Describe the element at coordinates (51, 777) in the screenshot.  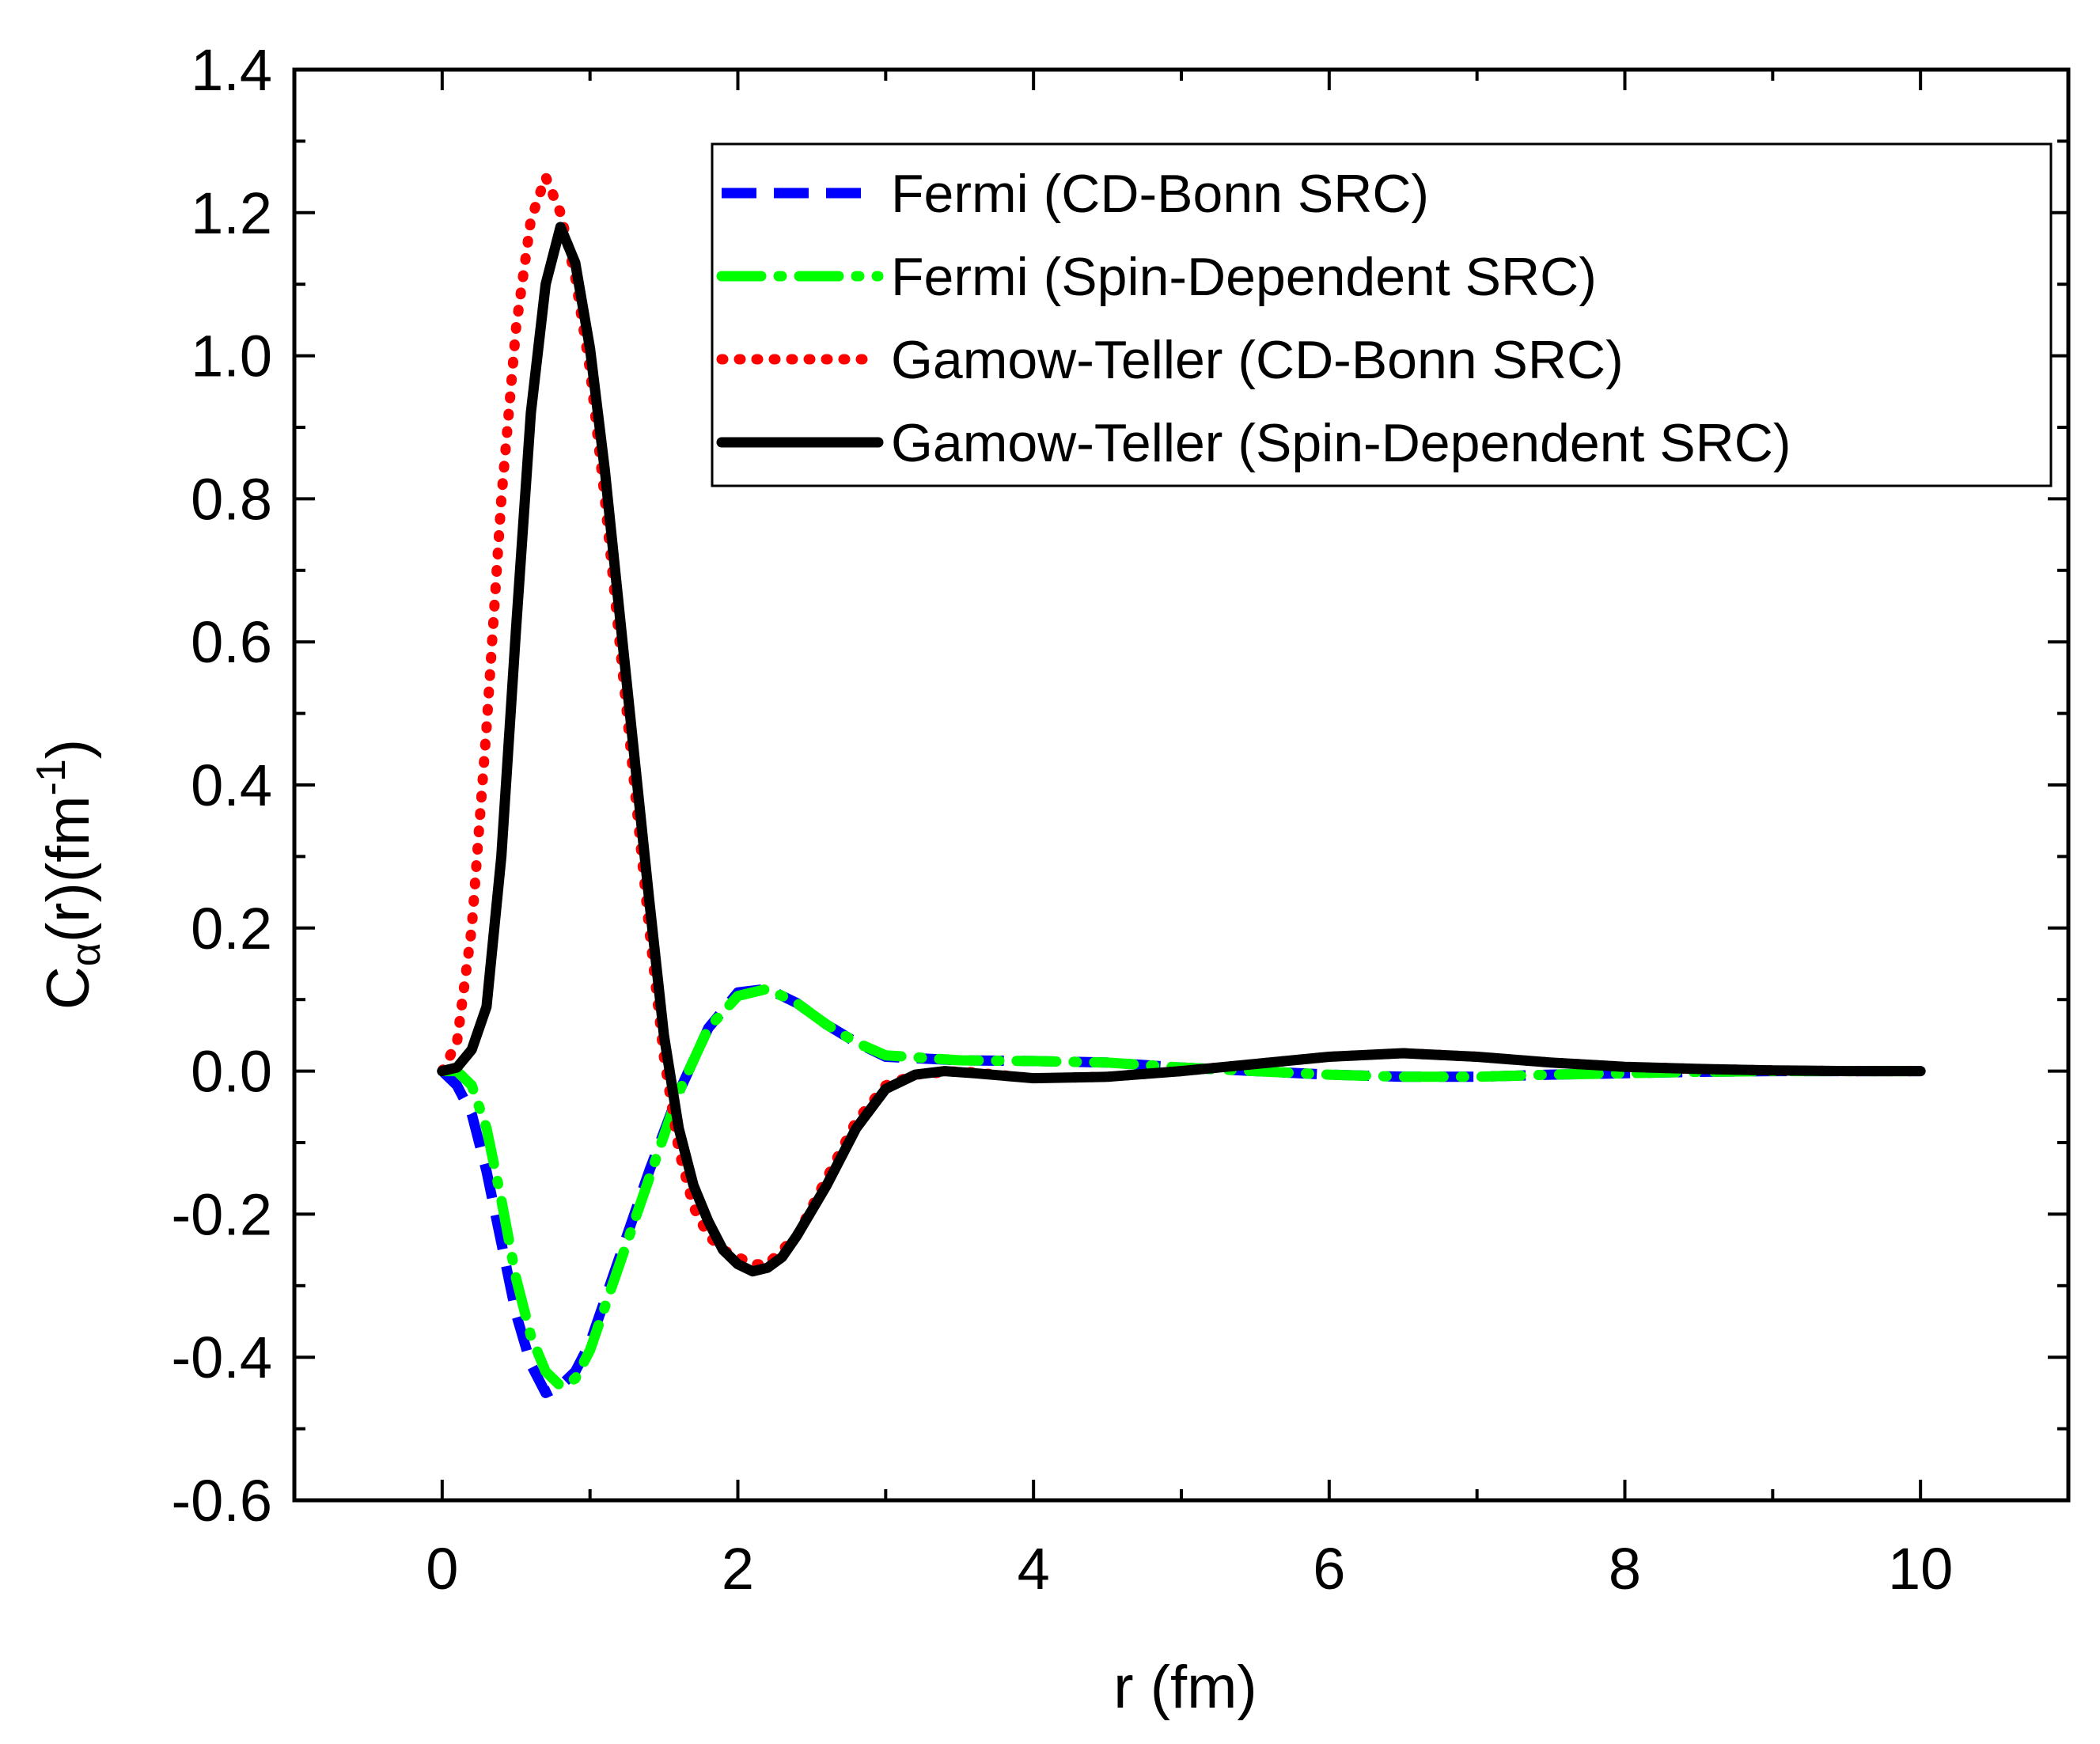
I see `y-axis-title-sup: -1` at that location.